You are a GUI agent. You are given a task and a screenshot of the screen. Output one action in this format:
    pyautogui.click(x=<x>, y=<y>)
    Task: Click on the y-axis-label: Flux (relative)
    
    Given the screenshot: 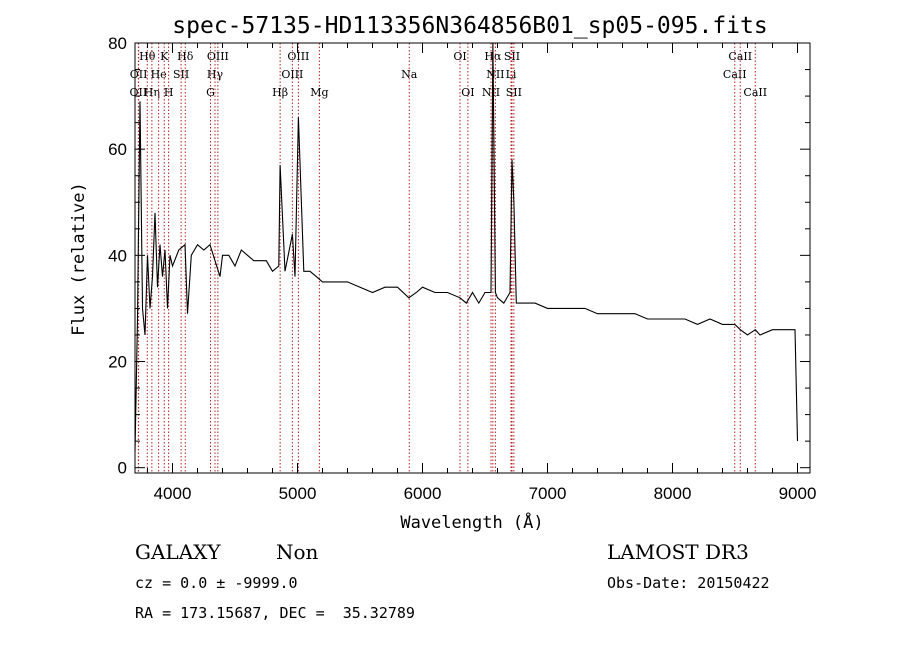 What is the action you would take?
    pyautogui.click(x=79, y=259)
    